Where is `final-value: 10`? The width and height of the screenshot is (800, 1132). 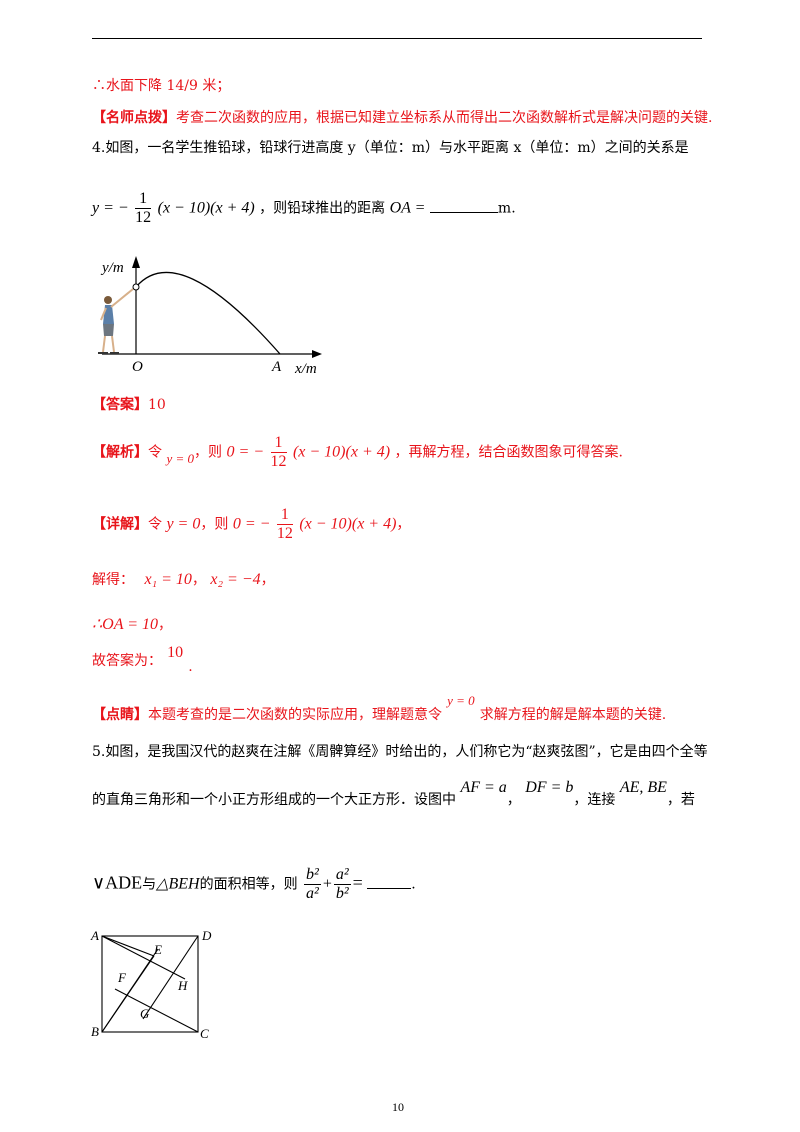 final-value: 10 is located at coordinates (175, 652).